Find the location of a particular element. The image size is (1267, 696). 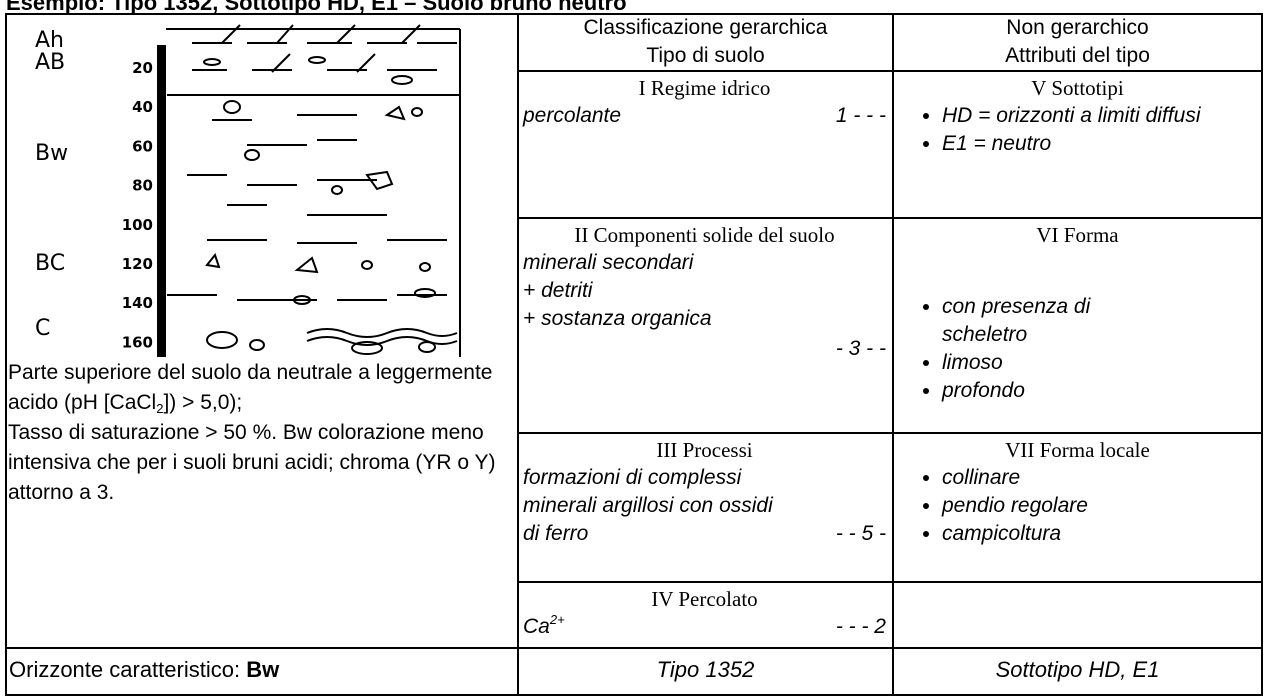

footer-cell: Orizzonte caratteristico: Bw is located at coordinates (261, 670).